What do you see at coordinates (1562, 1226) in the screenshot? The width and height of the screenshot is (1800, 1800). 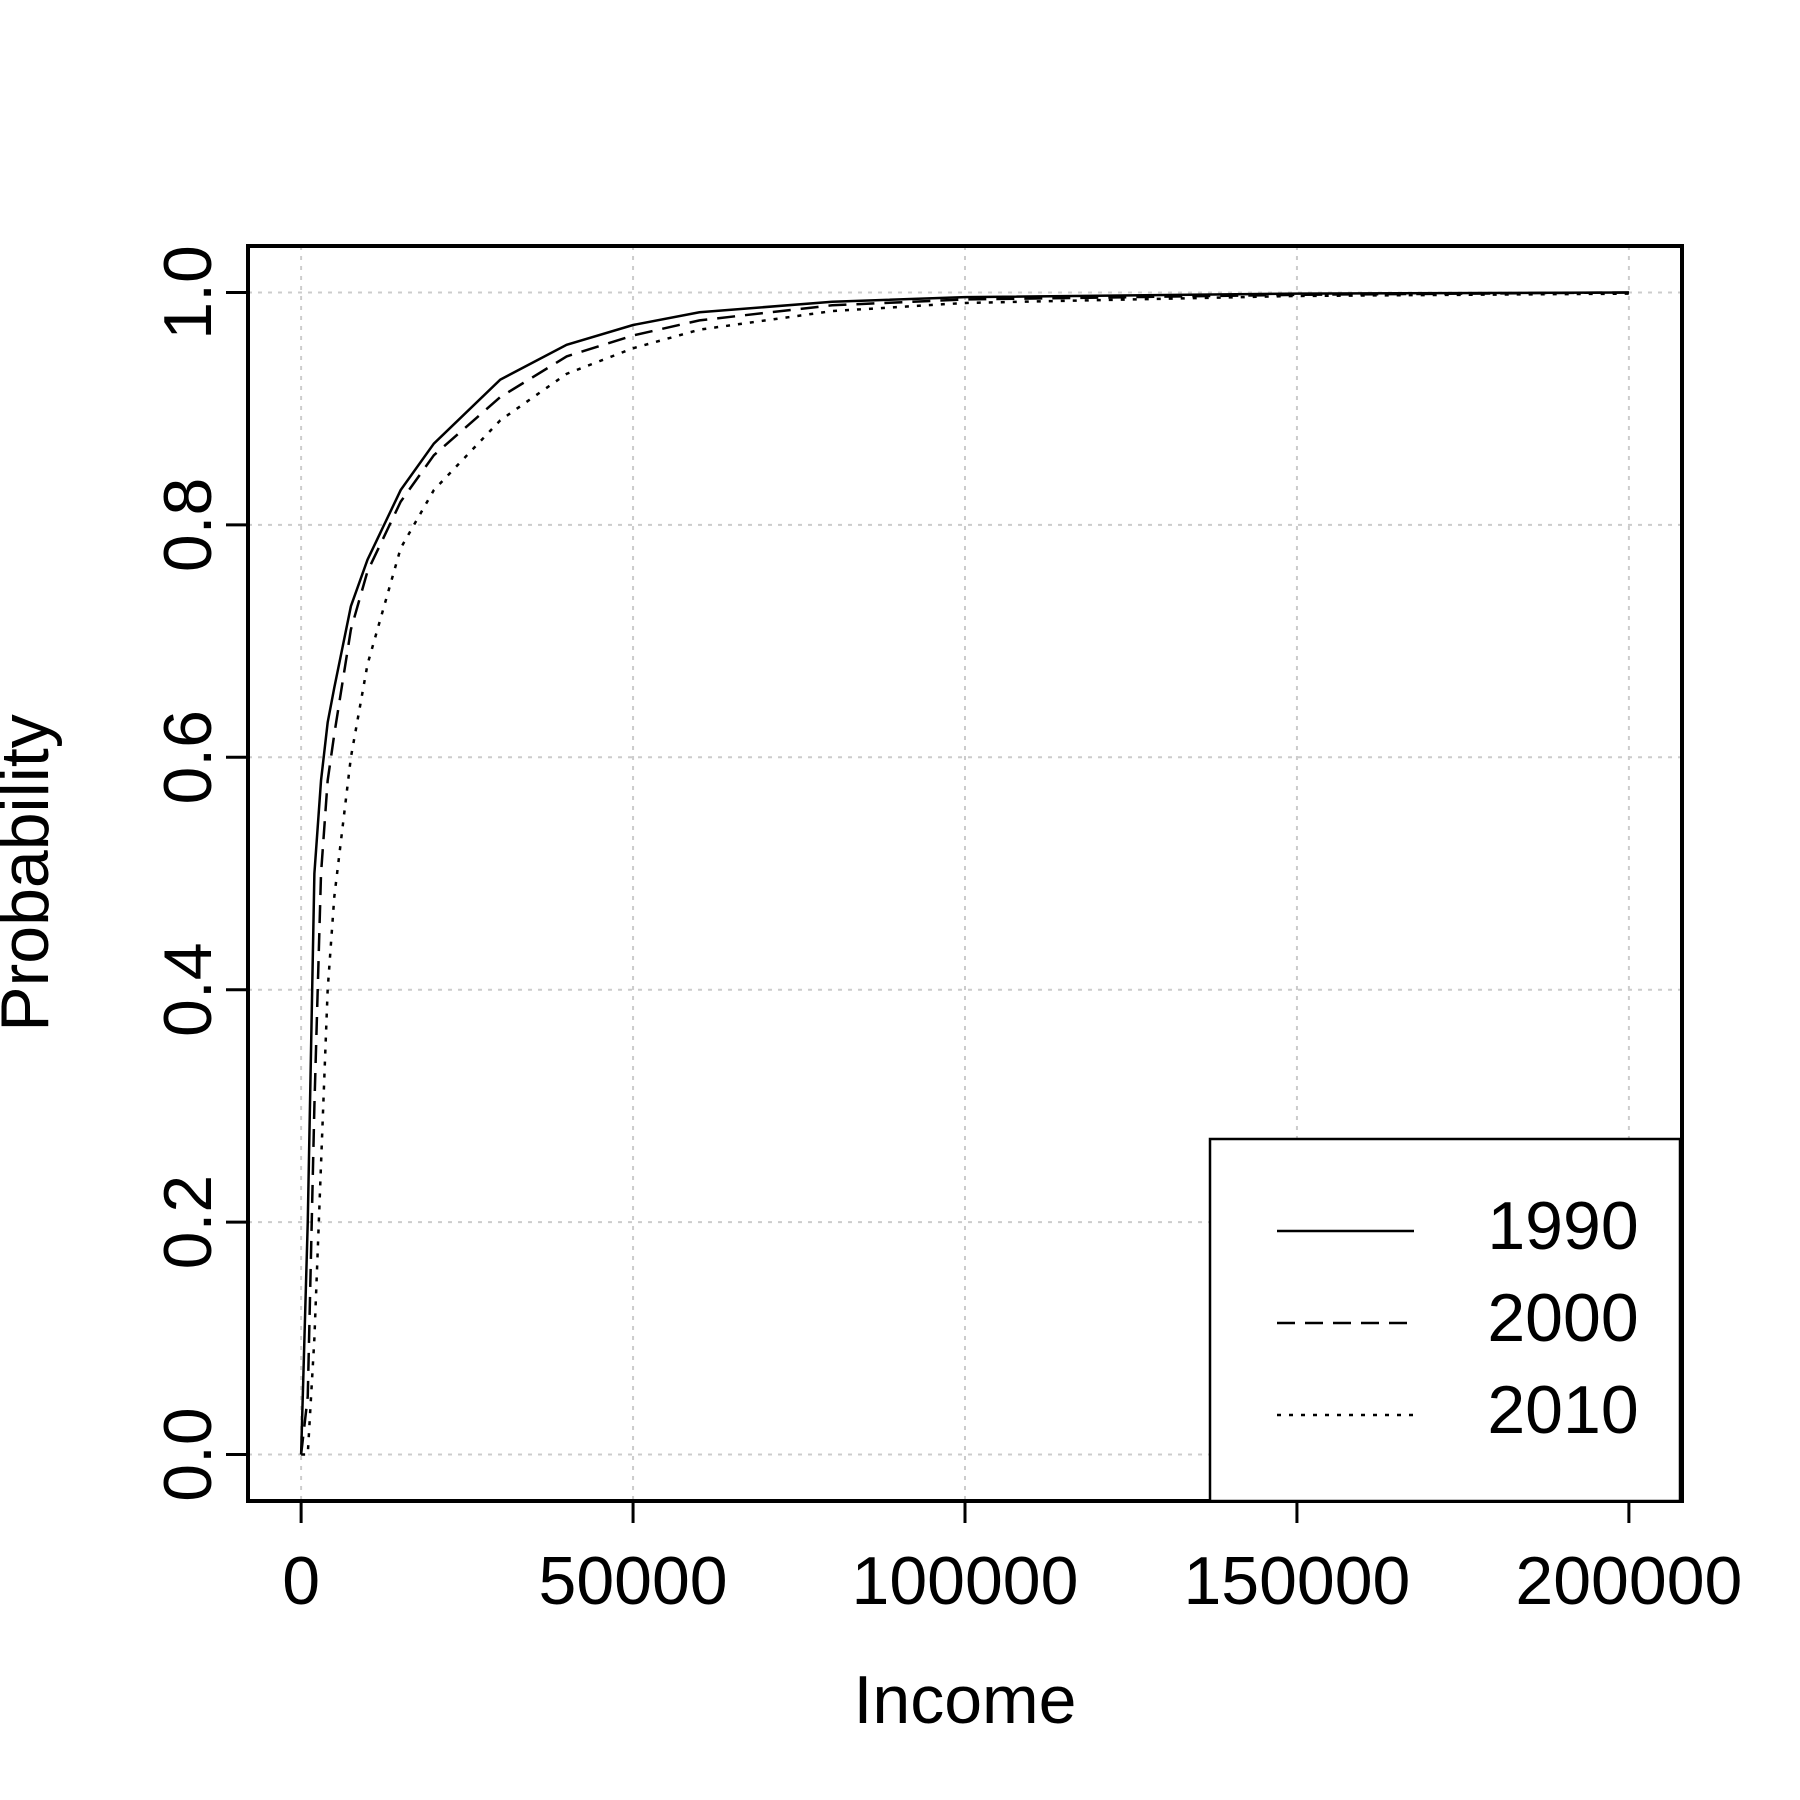 I see `legend-label: 1990` at bounding box center [1562, 1226].